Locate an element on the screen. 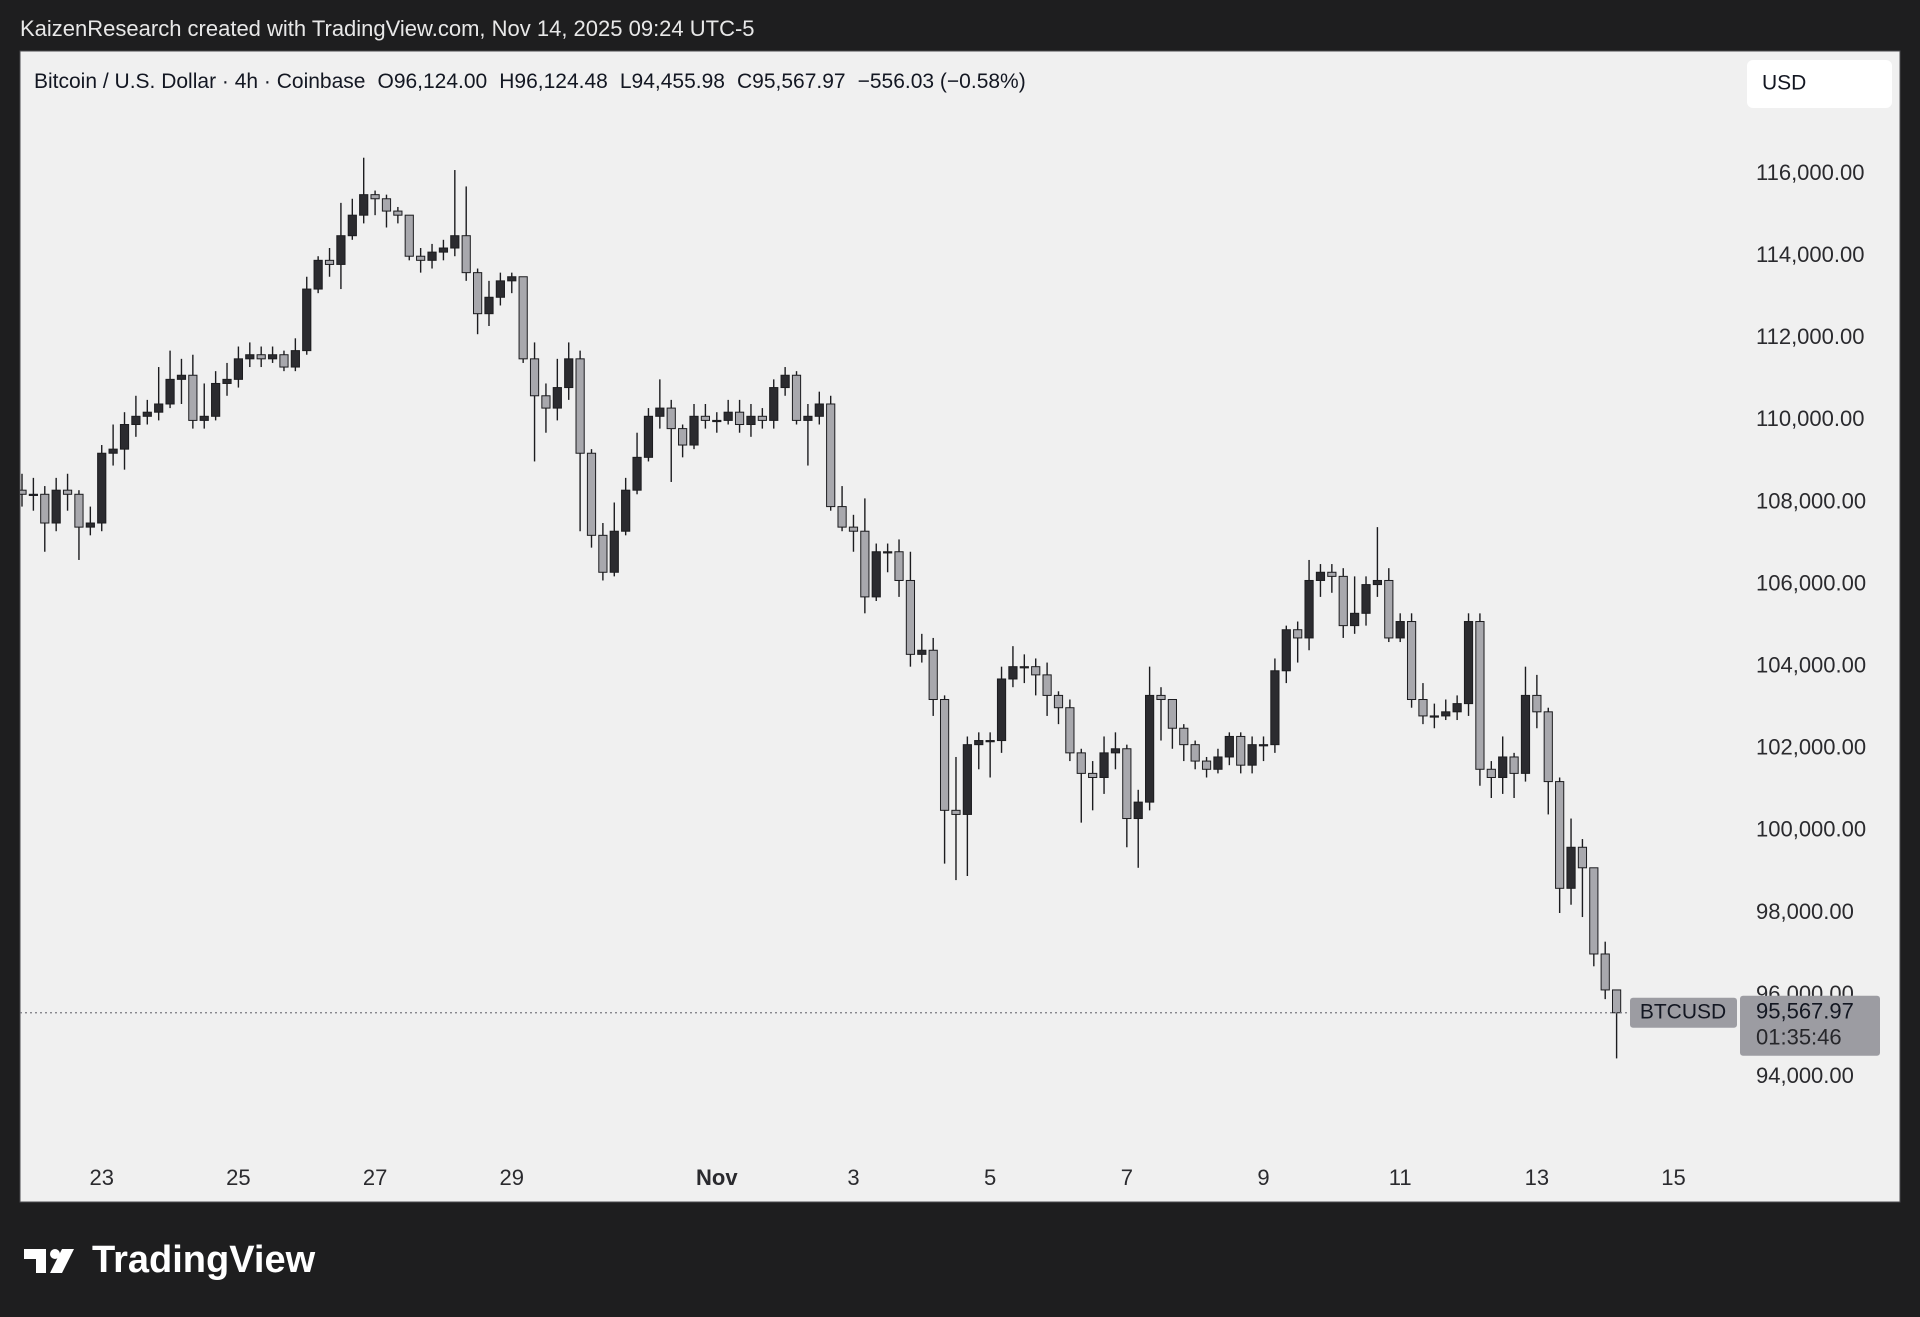 This screenshot has height=1317, width=1920. logo-icon is located at coordinates (49, 1261).